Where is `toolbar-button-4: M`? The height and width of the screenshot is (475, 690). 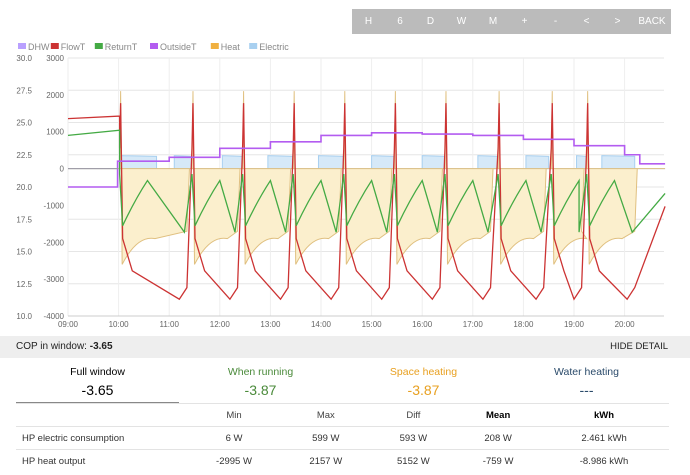
toolbar-button-4: M is located at coordinates (493, 21).